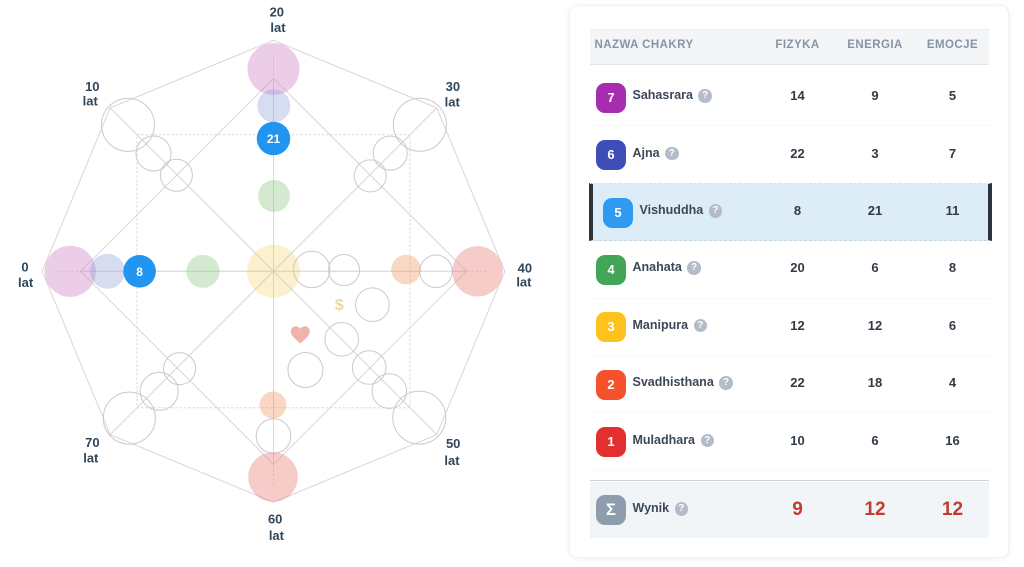 The height and width of the screenshot is (567, 1024). I want to click on svg-text: 8, so click(139, 272).